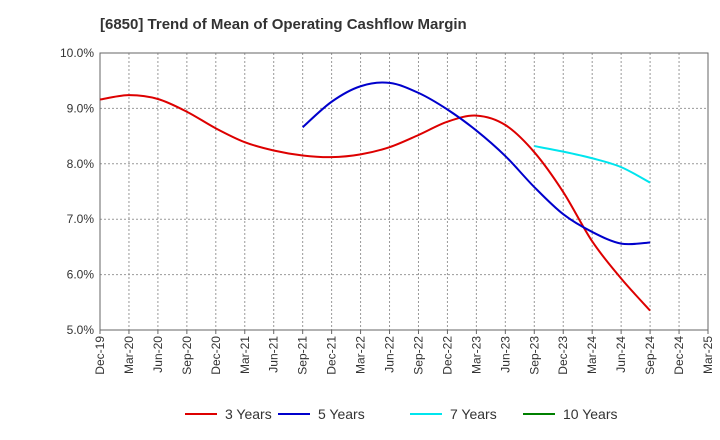 The height and width of the screenshot is (440, 720). Describe the element at coordinates (679, 355) in the screenshot. I see `x-tick-label: Dec-24` at that location.